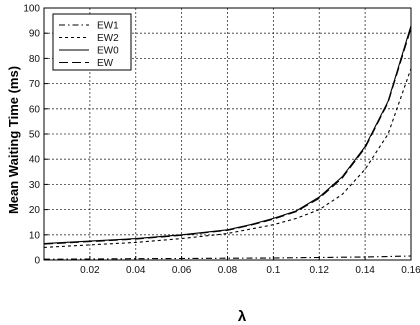 This screenshot has width=420, height=325. I want to click on y-axis-ticks: 0 10 20 30 40 50 60 70 80 90 100, so click(35, 135).